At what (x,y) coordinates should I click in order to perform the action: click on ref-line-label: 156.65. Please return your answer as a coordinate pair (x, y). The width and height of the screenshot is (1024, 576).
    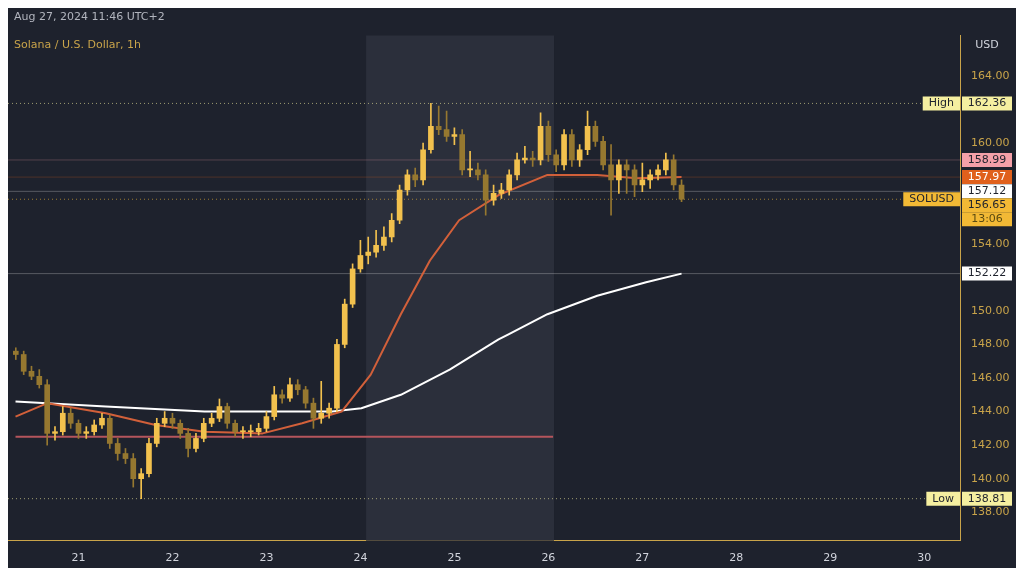
    Looking at the image, I should click on (987, 205).